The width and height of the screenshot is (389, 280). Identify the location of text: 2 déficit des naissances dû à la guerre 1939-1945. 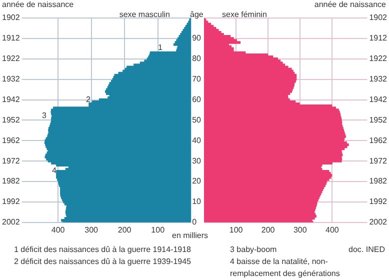
(103, 262).